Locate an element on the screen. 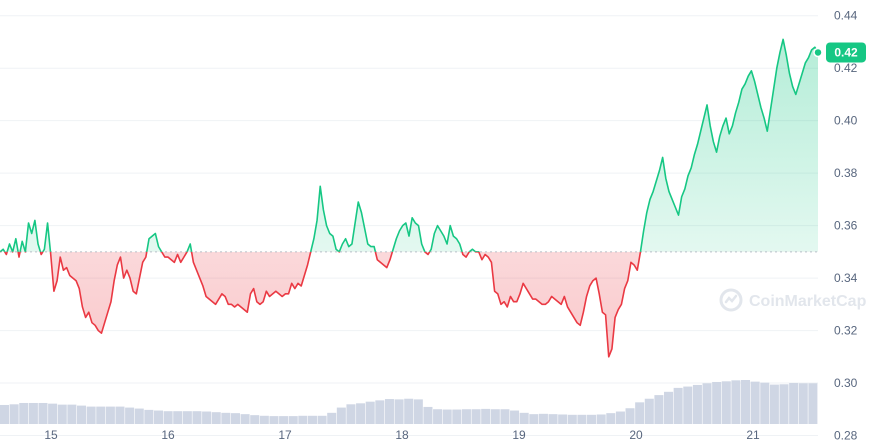 This screenshot has width=869, height=446. x-axis-ticks: 15 16 17 18 19 20 21 is located at coordinates (402, 435).